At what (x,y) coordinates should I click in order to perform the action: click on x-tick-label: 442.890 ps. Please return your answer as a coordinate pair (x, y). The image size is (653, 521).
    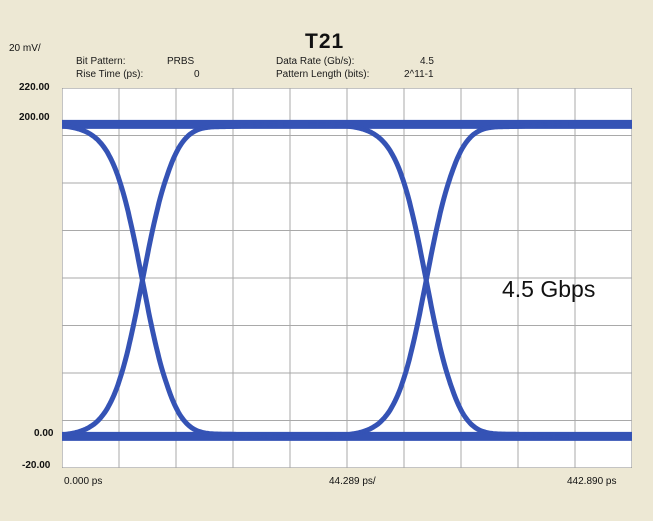
    Looking at the image, I should click on (592, 481).